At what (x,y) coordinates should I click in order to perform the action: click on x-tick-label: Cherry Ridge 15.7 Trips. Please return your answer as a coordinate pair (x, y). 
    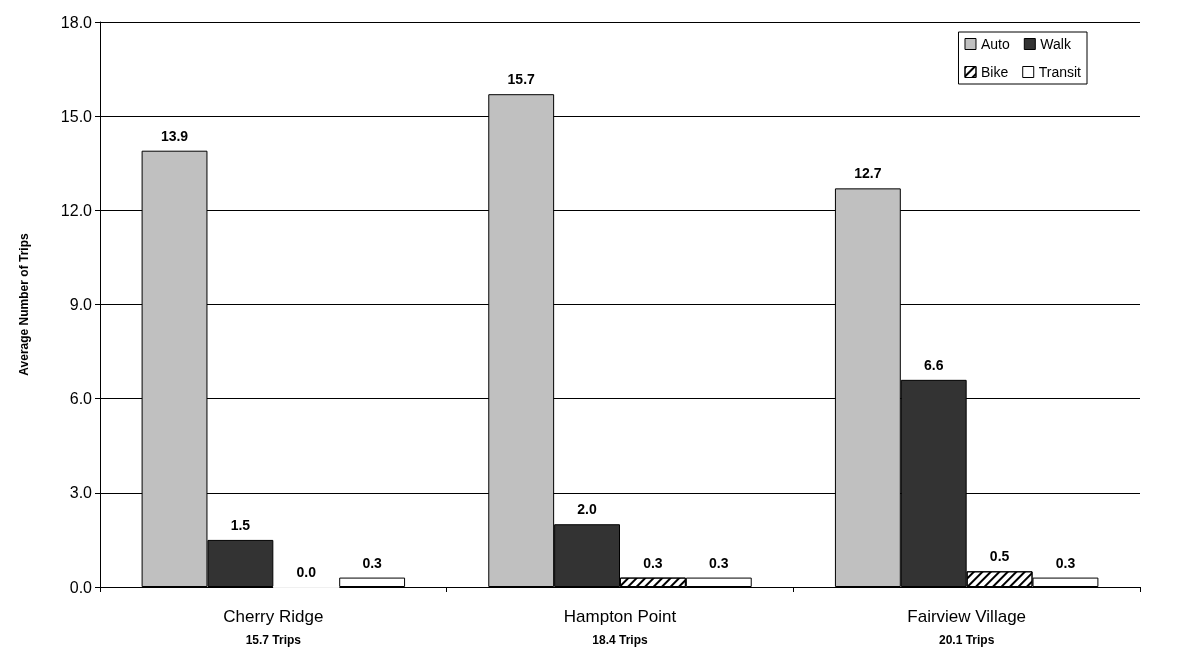
    Looking at the image, I should click on (273, 626).